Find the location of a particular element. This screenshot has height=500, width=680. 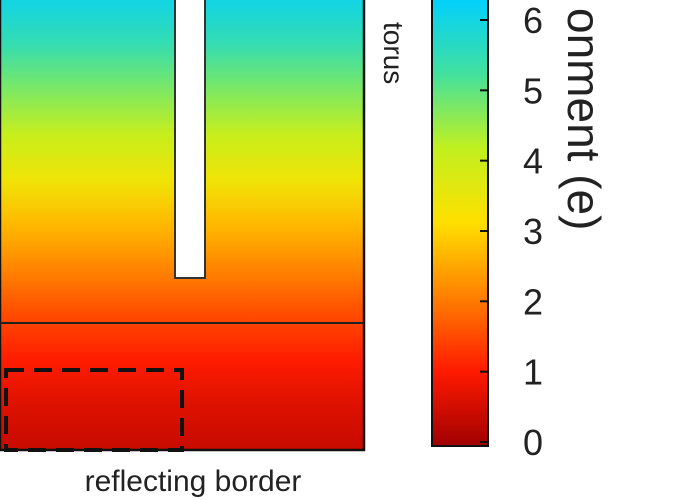

colorbar-label: onment (e) is located at coordinates (584, 119).